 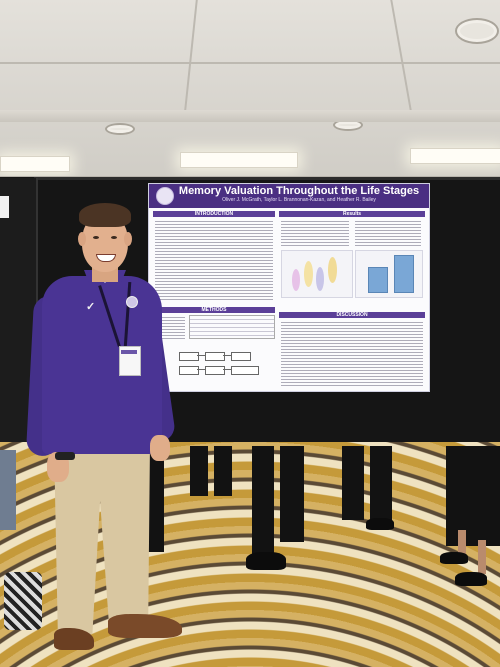 I want to click on section-introduction: INTRODUCTION, so click(x=214, y=214).